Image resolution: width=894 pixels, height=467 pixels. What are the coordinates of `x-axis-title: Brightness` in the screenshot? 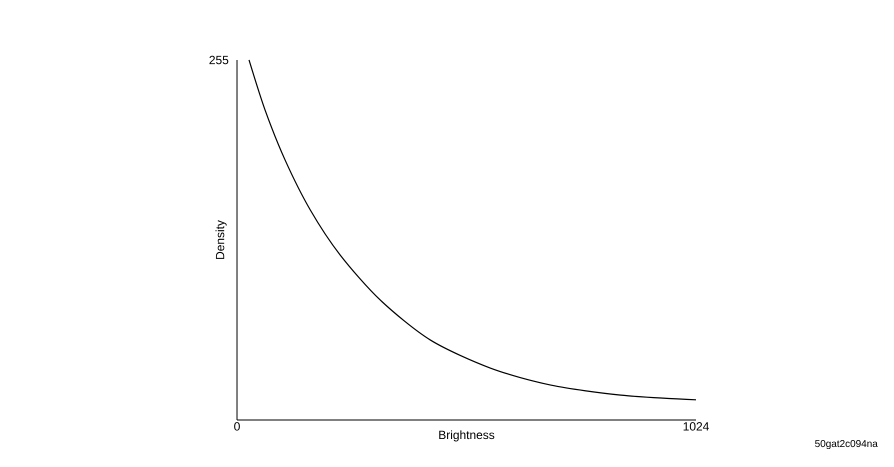 It's located at (466, 436).